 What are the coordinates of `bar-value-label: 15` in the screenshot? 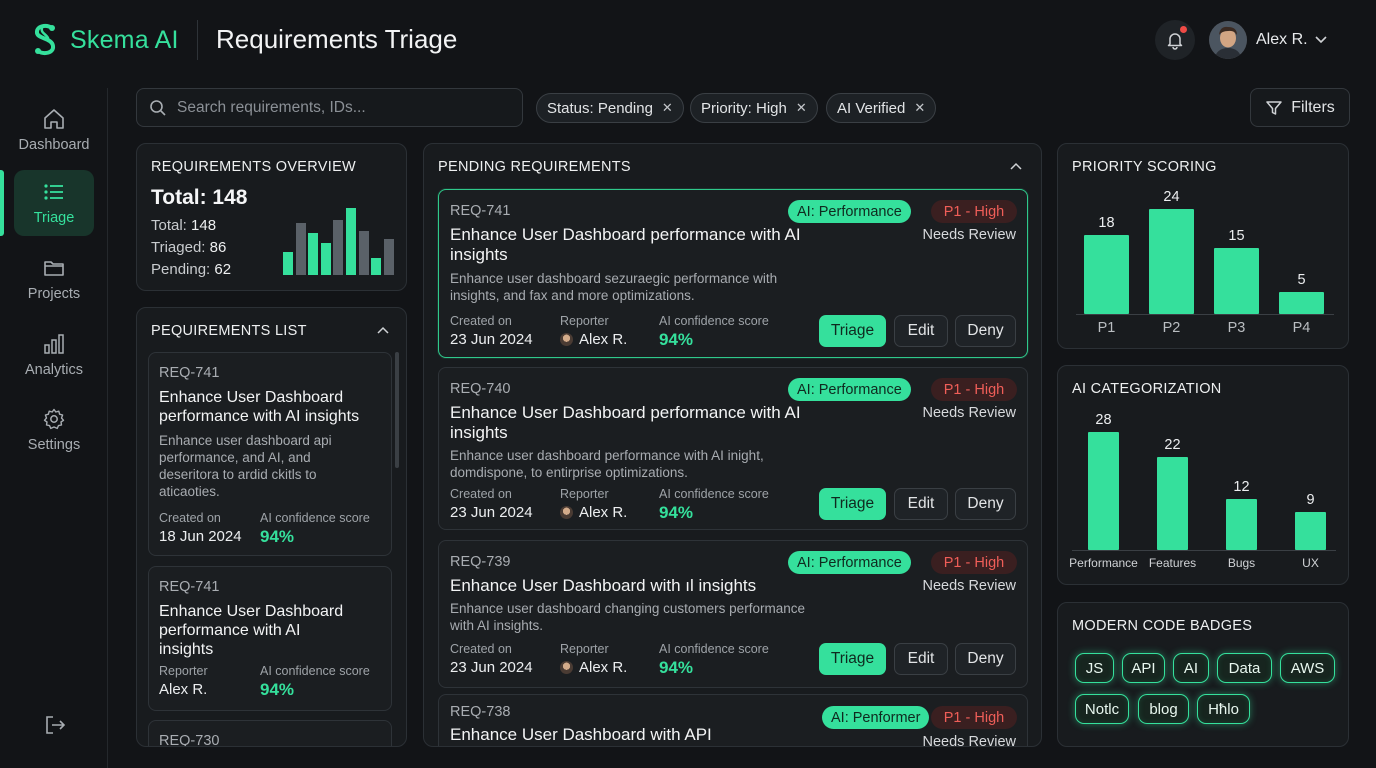 It's located at (1236, 236).